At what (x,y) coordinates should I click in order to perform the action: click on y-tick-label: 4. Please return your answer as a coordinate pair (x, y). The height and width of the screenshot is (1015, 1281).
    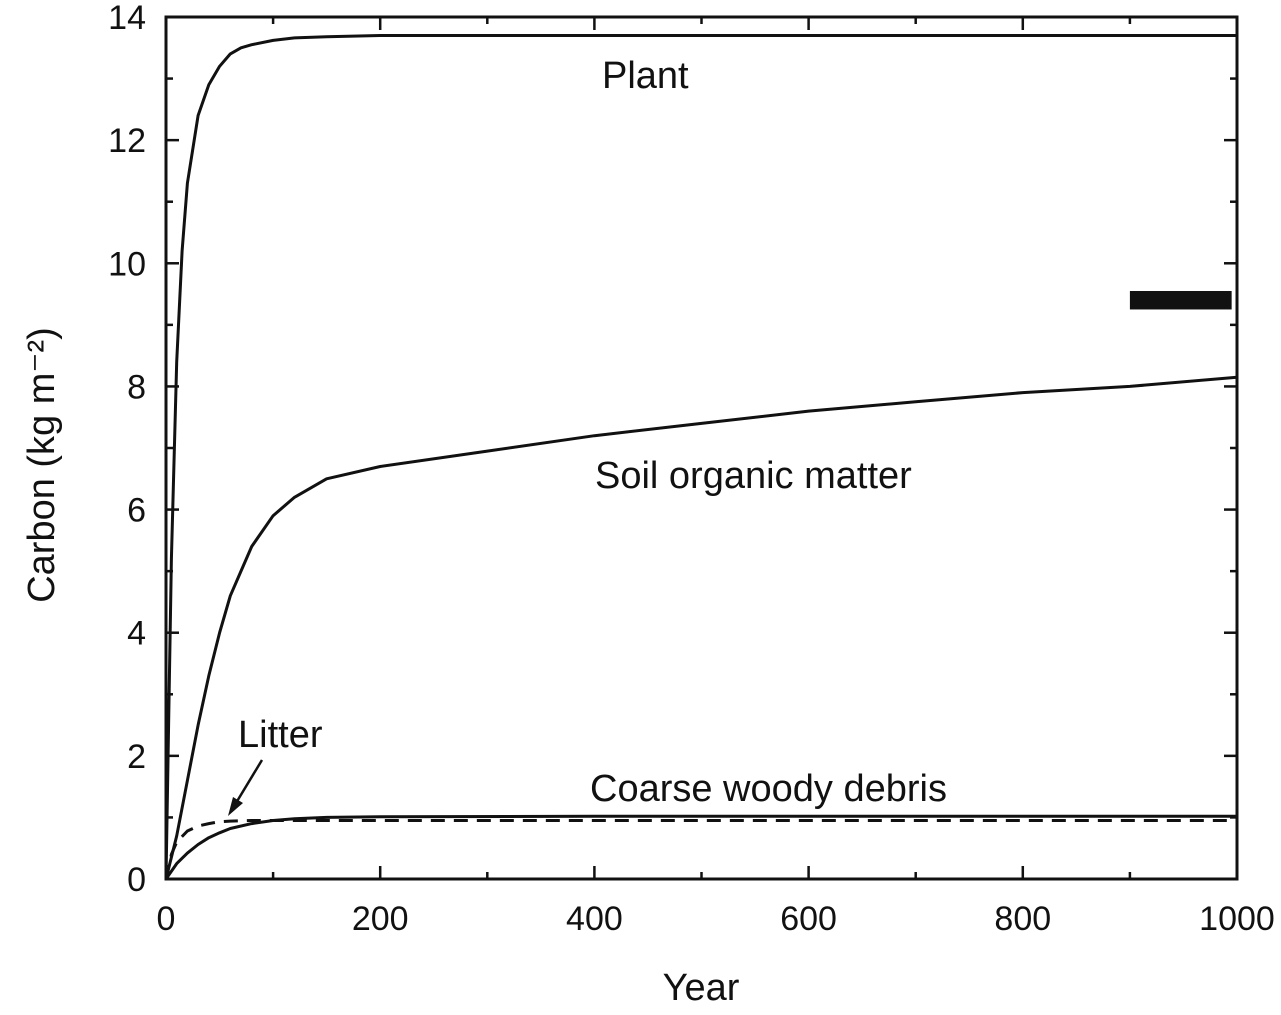
    Looking at the image, I should click on (136, 634).